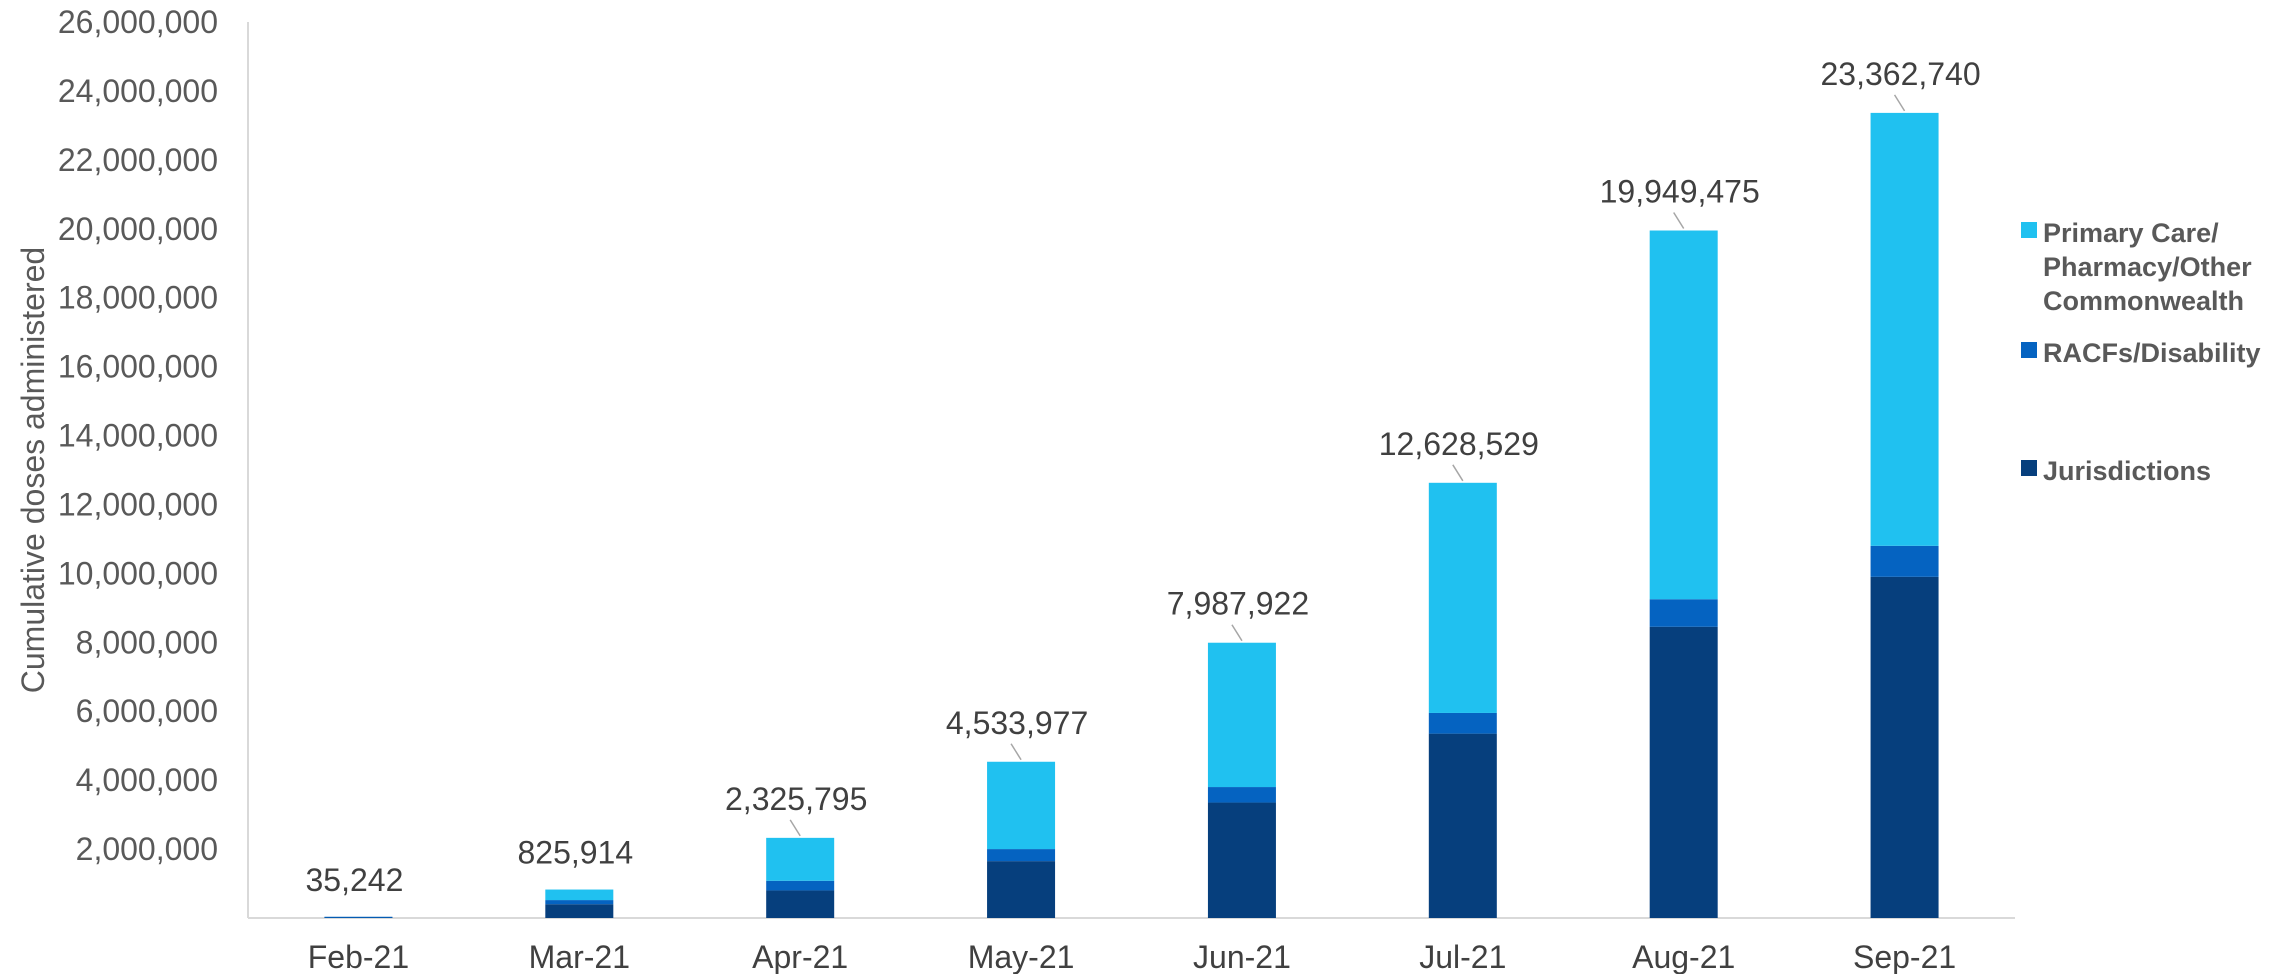  Describe the element at coordinates (138, 504) in the screenshot. I see `y-tick-label: 12,000,000` at that location.